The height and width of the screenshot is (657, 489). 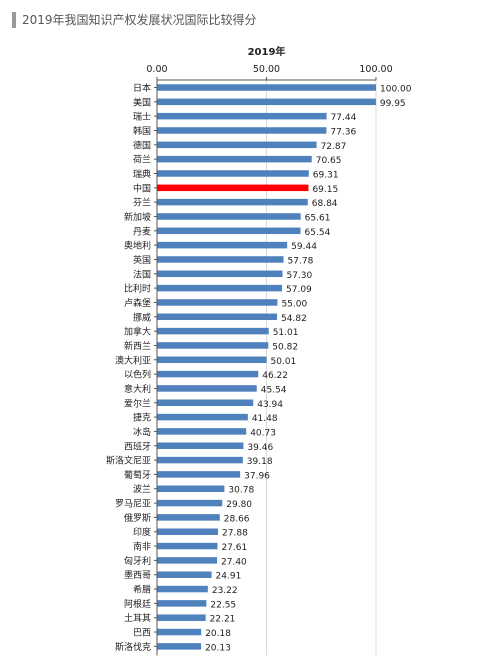 I want to click on x-tick-label: 50.00, so click(x=266, y=69).